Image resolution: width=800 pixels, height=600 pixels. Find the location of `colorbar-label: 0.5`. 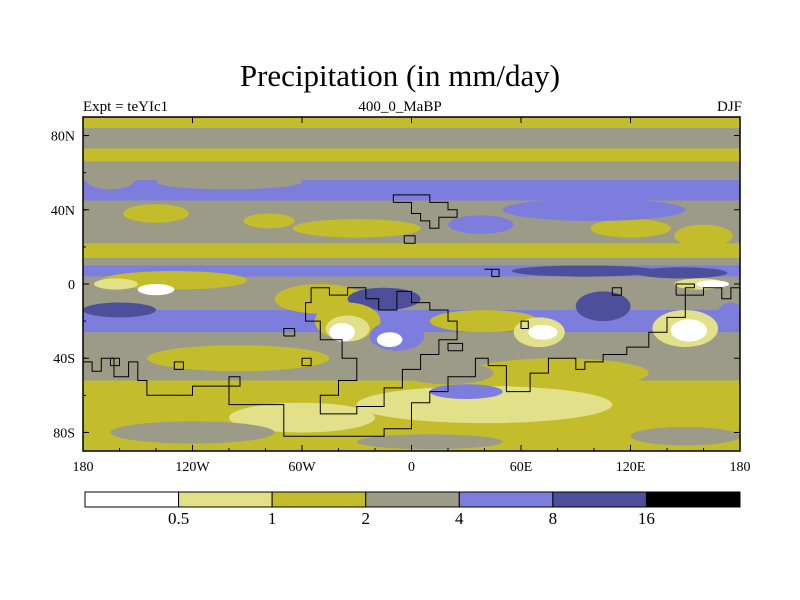

colorbar-label: 0.5 is located at coordinates (178, 518).